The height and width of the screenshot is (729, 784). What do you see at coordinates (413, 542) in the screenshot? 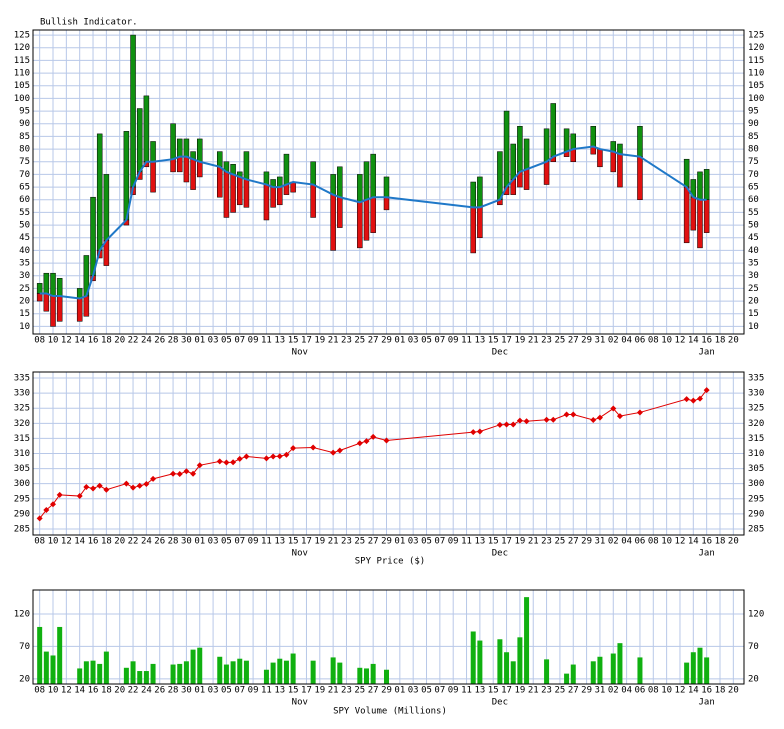
I see `x-tick-label: 03` at bounding box center [413, 542].